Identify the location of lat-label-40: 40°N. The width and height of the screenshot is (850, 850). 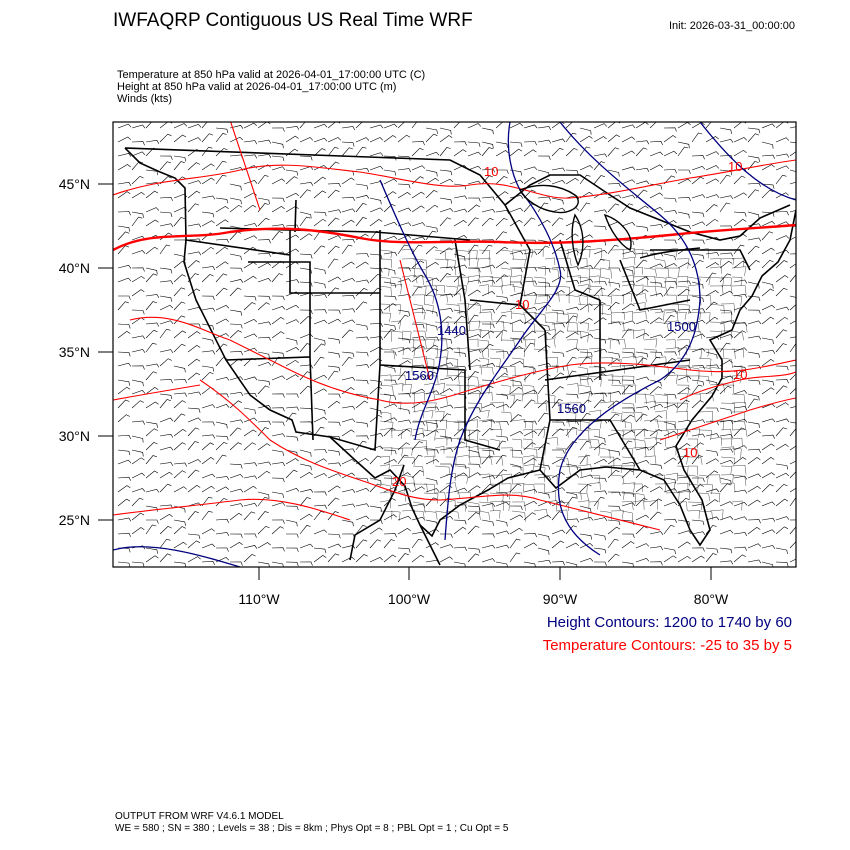
(74, 268).